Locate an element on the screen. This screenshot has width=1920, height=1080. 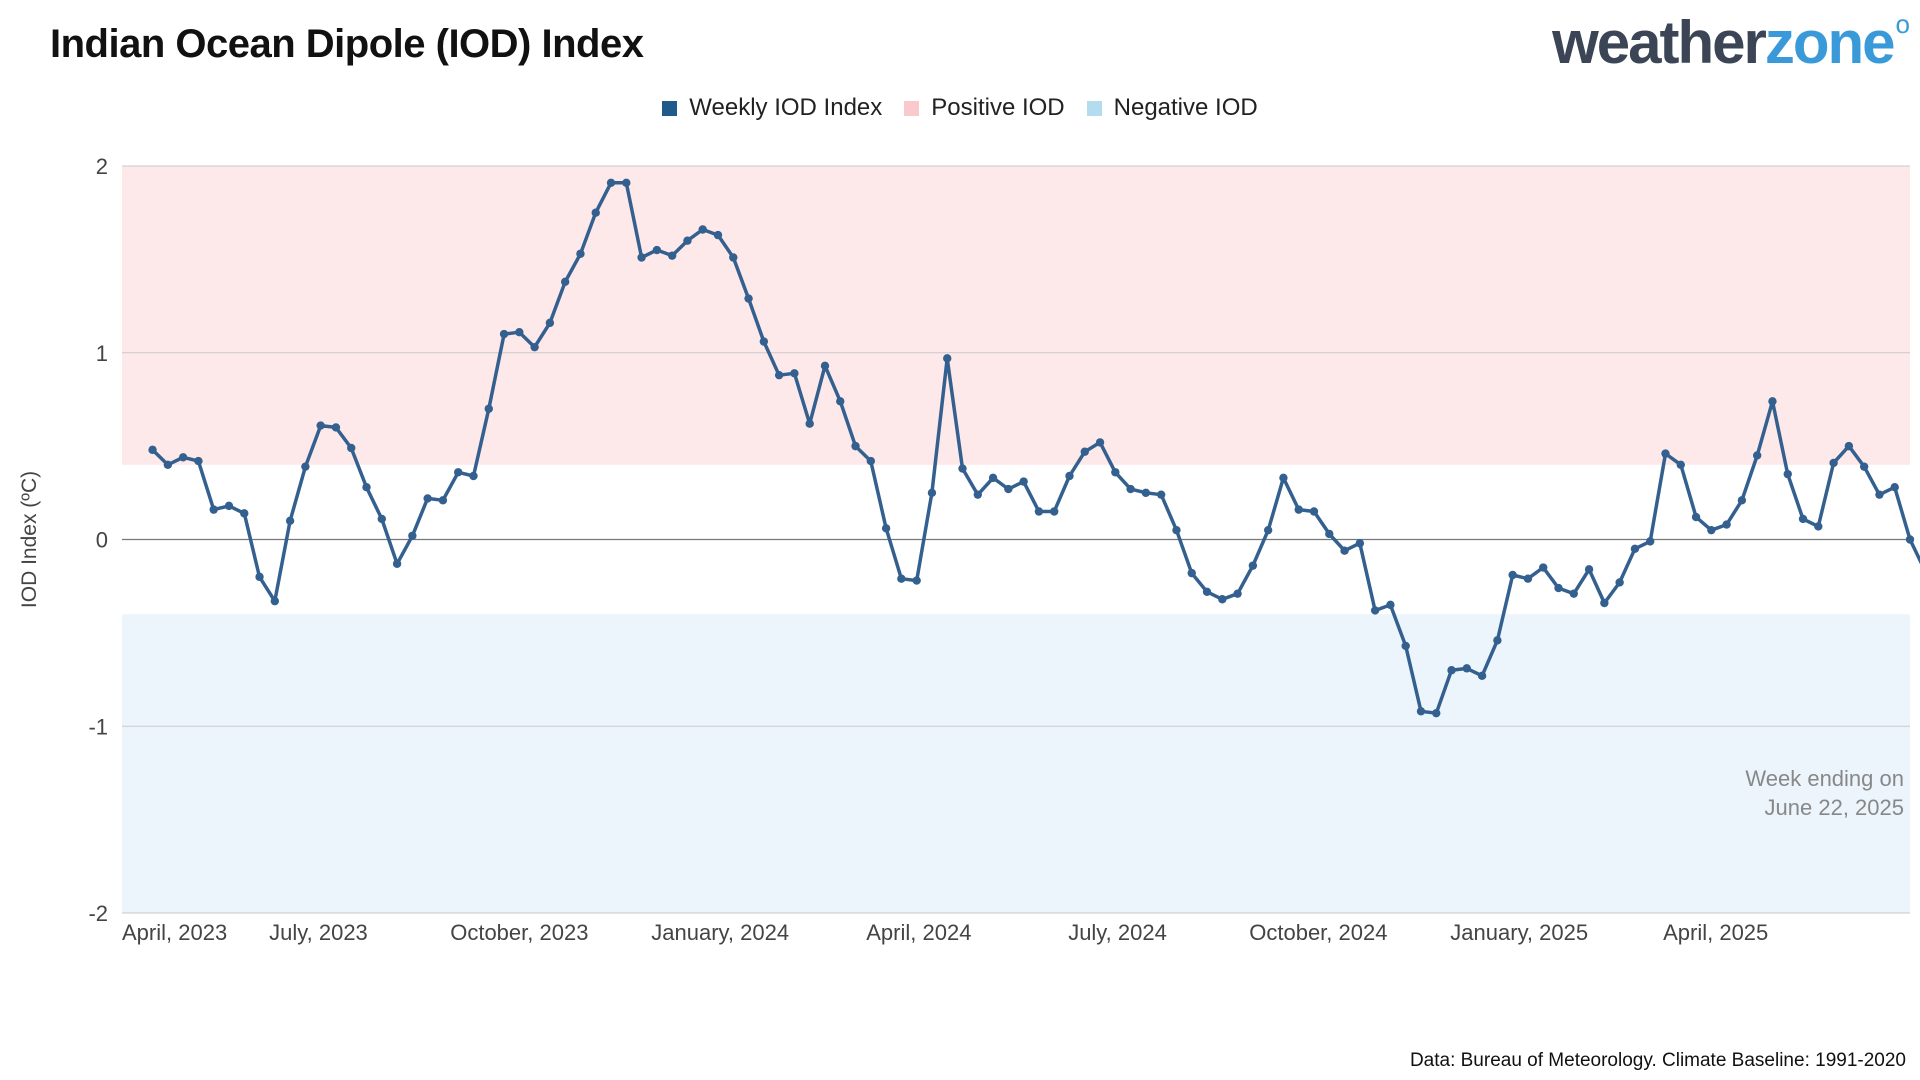
legend-item-weekly: Weekly IOD Index is located at coordinates (772, 108).